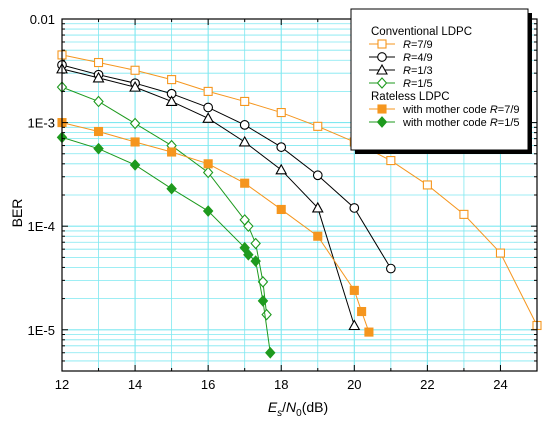 Image resolution: width=550 pixels, height=424 pixels. What do you see at coordinates (17, 213) in the screenshot?
I see `y-axis-label: BER` at bounding box center [17, 213].